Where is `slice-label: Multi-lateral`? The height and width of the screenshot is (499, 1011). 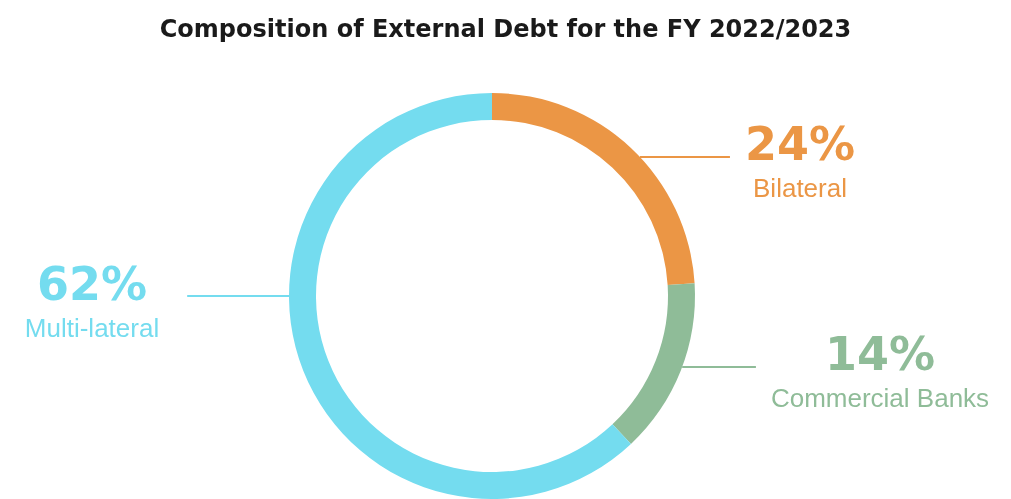 slice-label: Multi-lateral is located at coordinates (92, 328).